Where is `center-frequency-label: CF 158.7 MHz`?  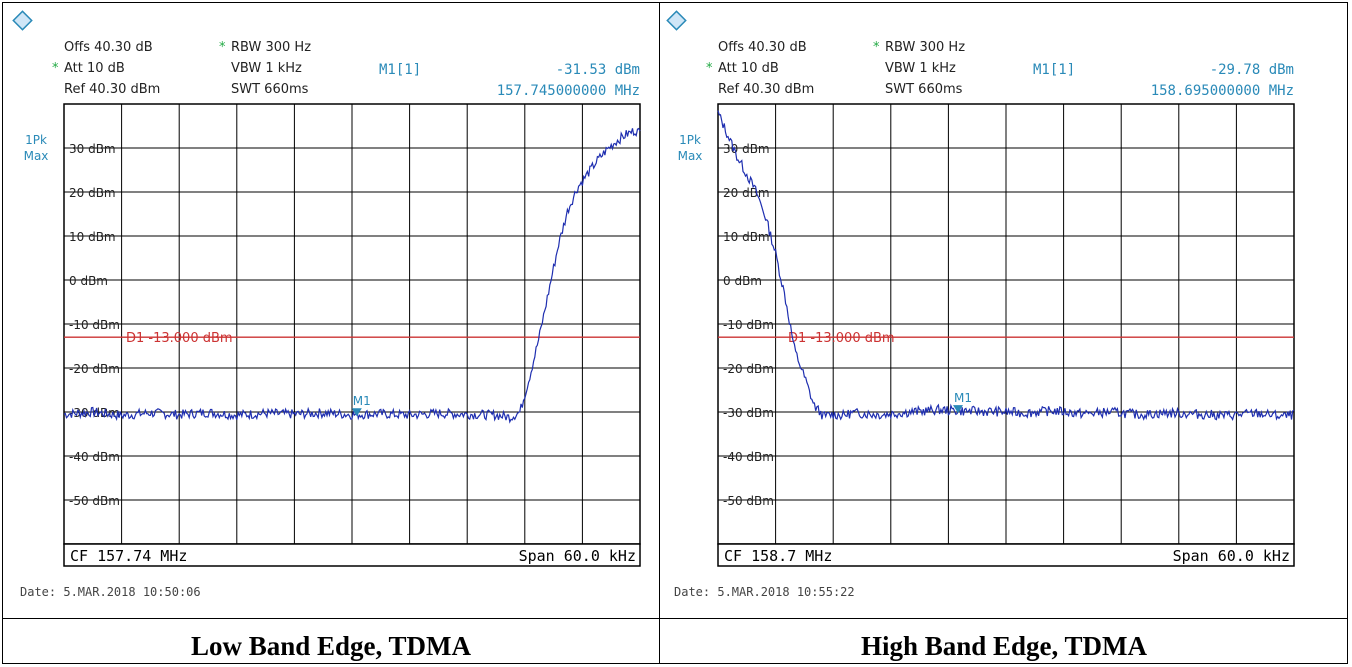 center-frequency-label: CF 158.7 MHz is located at coordinates (778, 556).